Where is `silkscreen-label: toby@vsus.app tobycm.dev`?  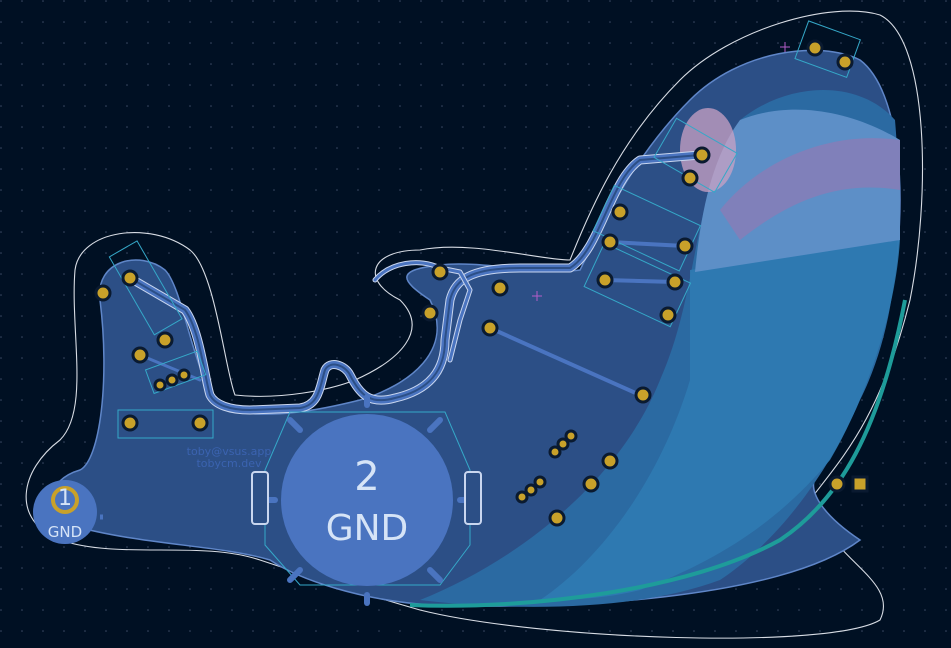 silkscreen-label: toby@vsus.app tobycm.dev is located at coordinates (229, 457).